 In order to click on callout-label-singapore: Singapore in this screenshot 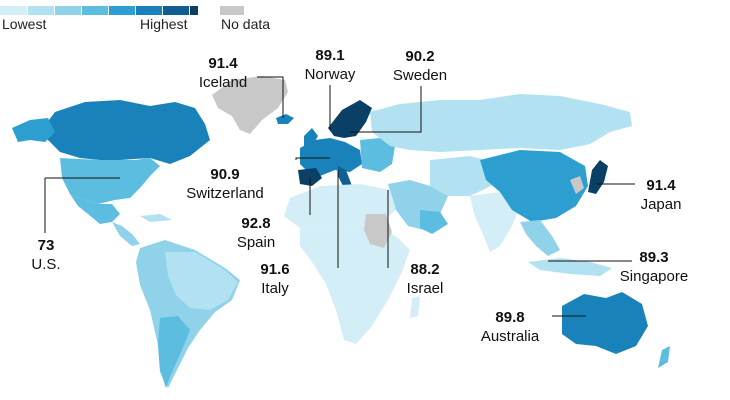, I will do `click(654, 276)`.